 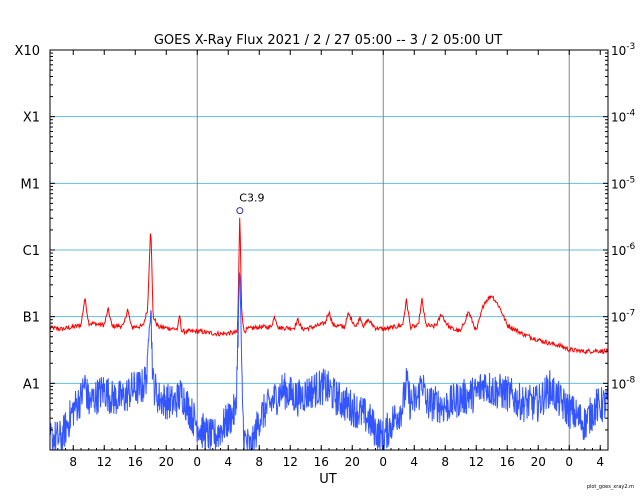 What do you see at coordinates (623, 250) in the screenshot?
I see `y-right-label: 10-6` at bounding box center [623, 250].